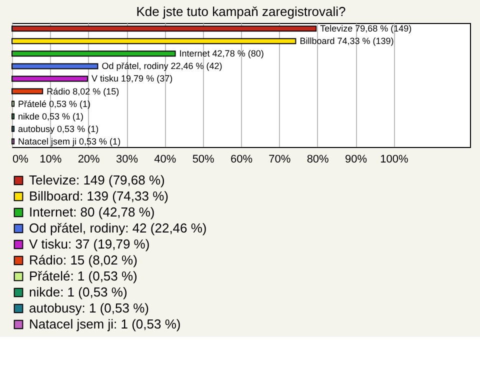  I want to click on x-tick-label: 0%, so click(20, 160).